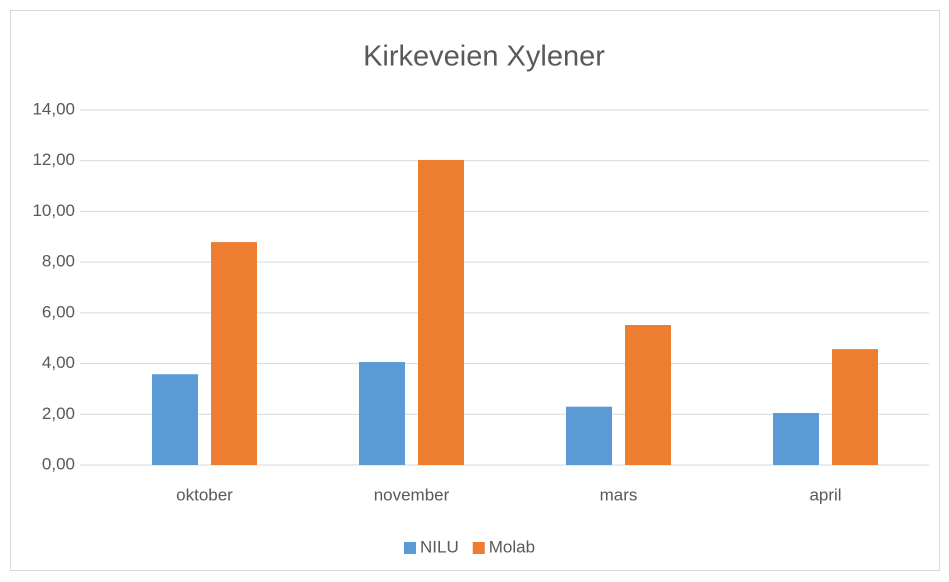  I want to click on chart-title: Kirkeveien Xylener, so click(484, 57).